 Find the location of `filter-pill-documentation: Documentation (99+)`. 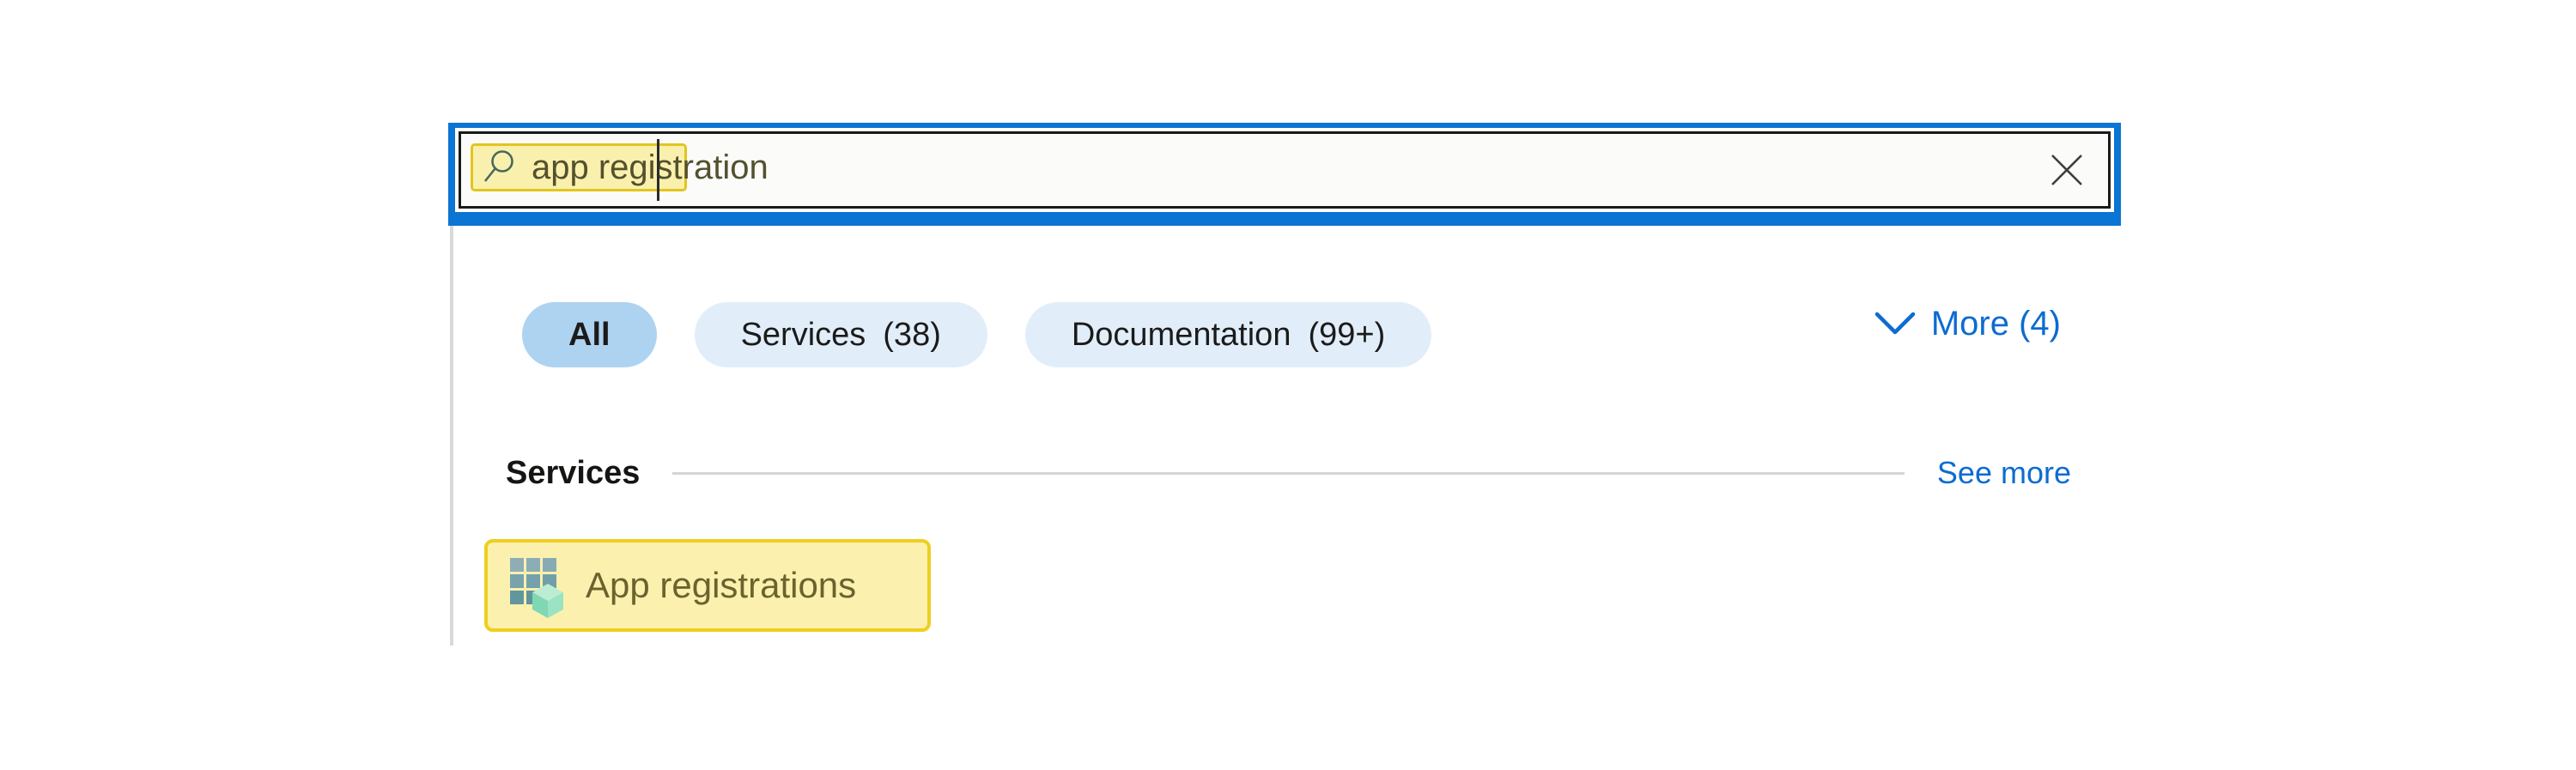

filter-pill-documentation: Documentation (99+) is located at coordinates (1228, 334).